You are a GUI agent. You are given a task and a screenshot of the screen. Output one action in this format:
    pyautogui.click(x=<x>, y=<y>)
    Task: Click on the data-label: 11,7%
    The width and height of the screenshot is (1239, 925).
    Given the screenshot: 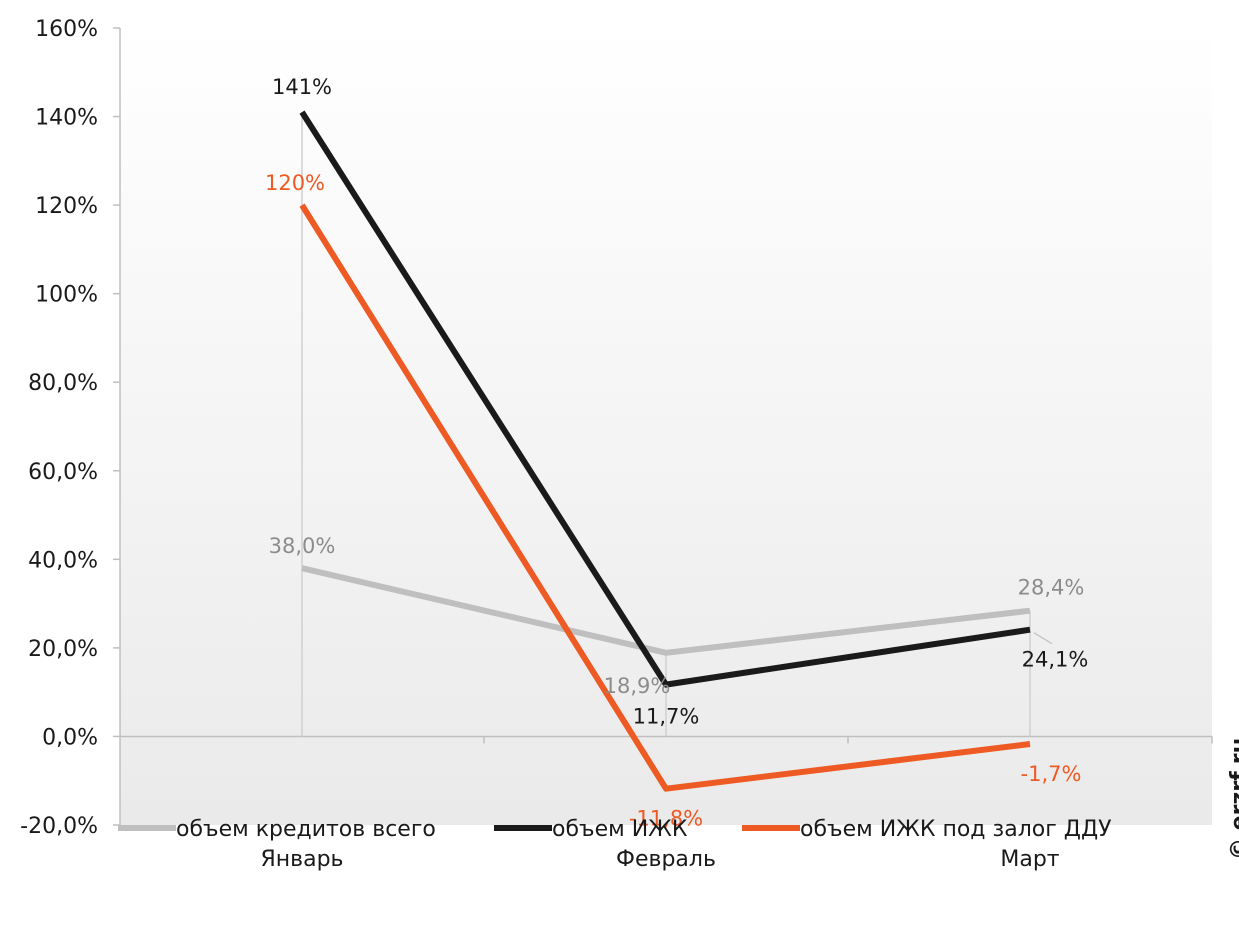 What is the action you would take?
    pyautogui.click(x=666, y=717)
    